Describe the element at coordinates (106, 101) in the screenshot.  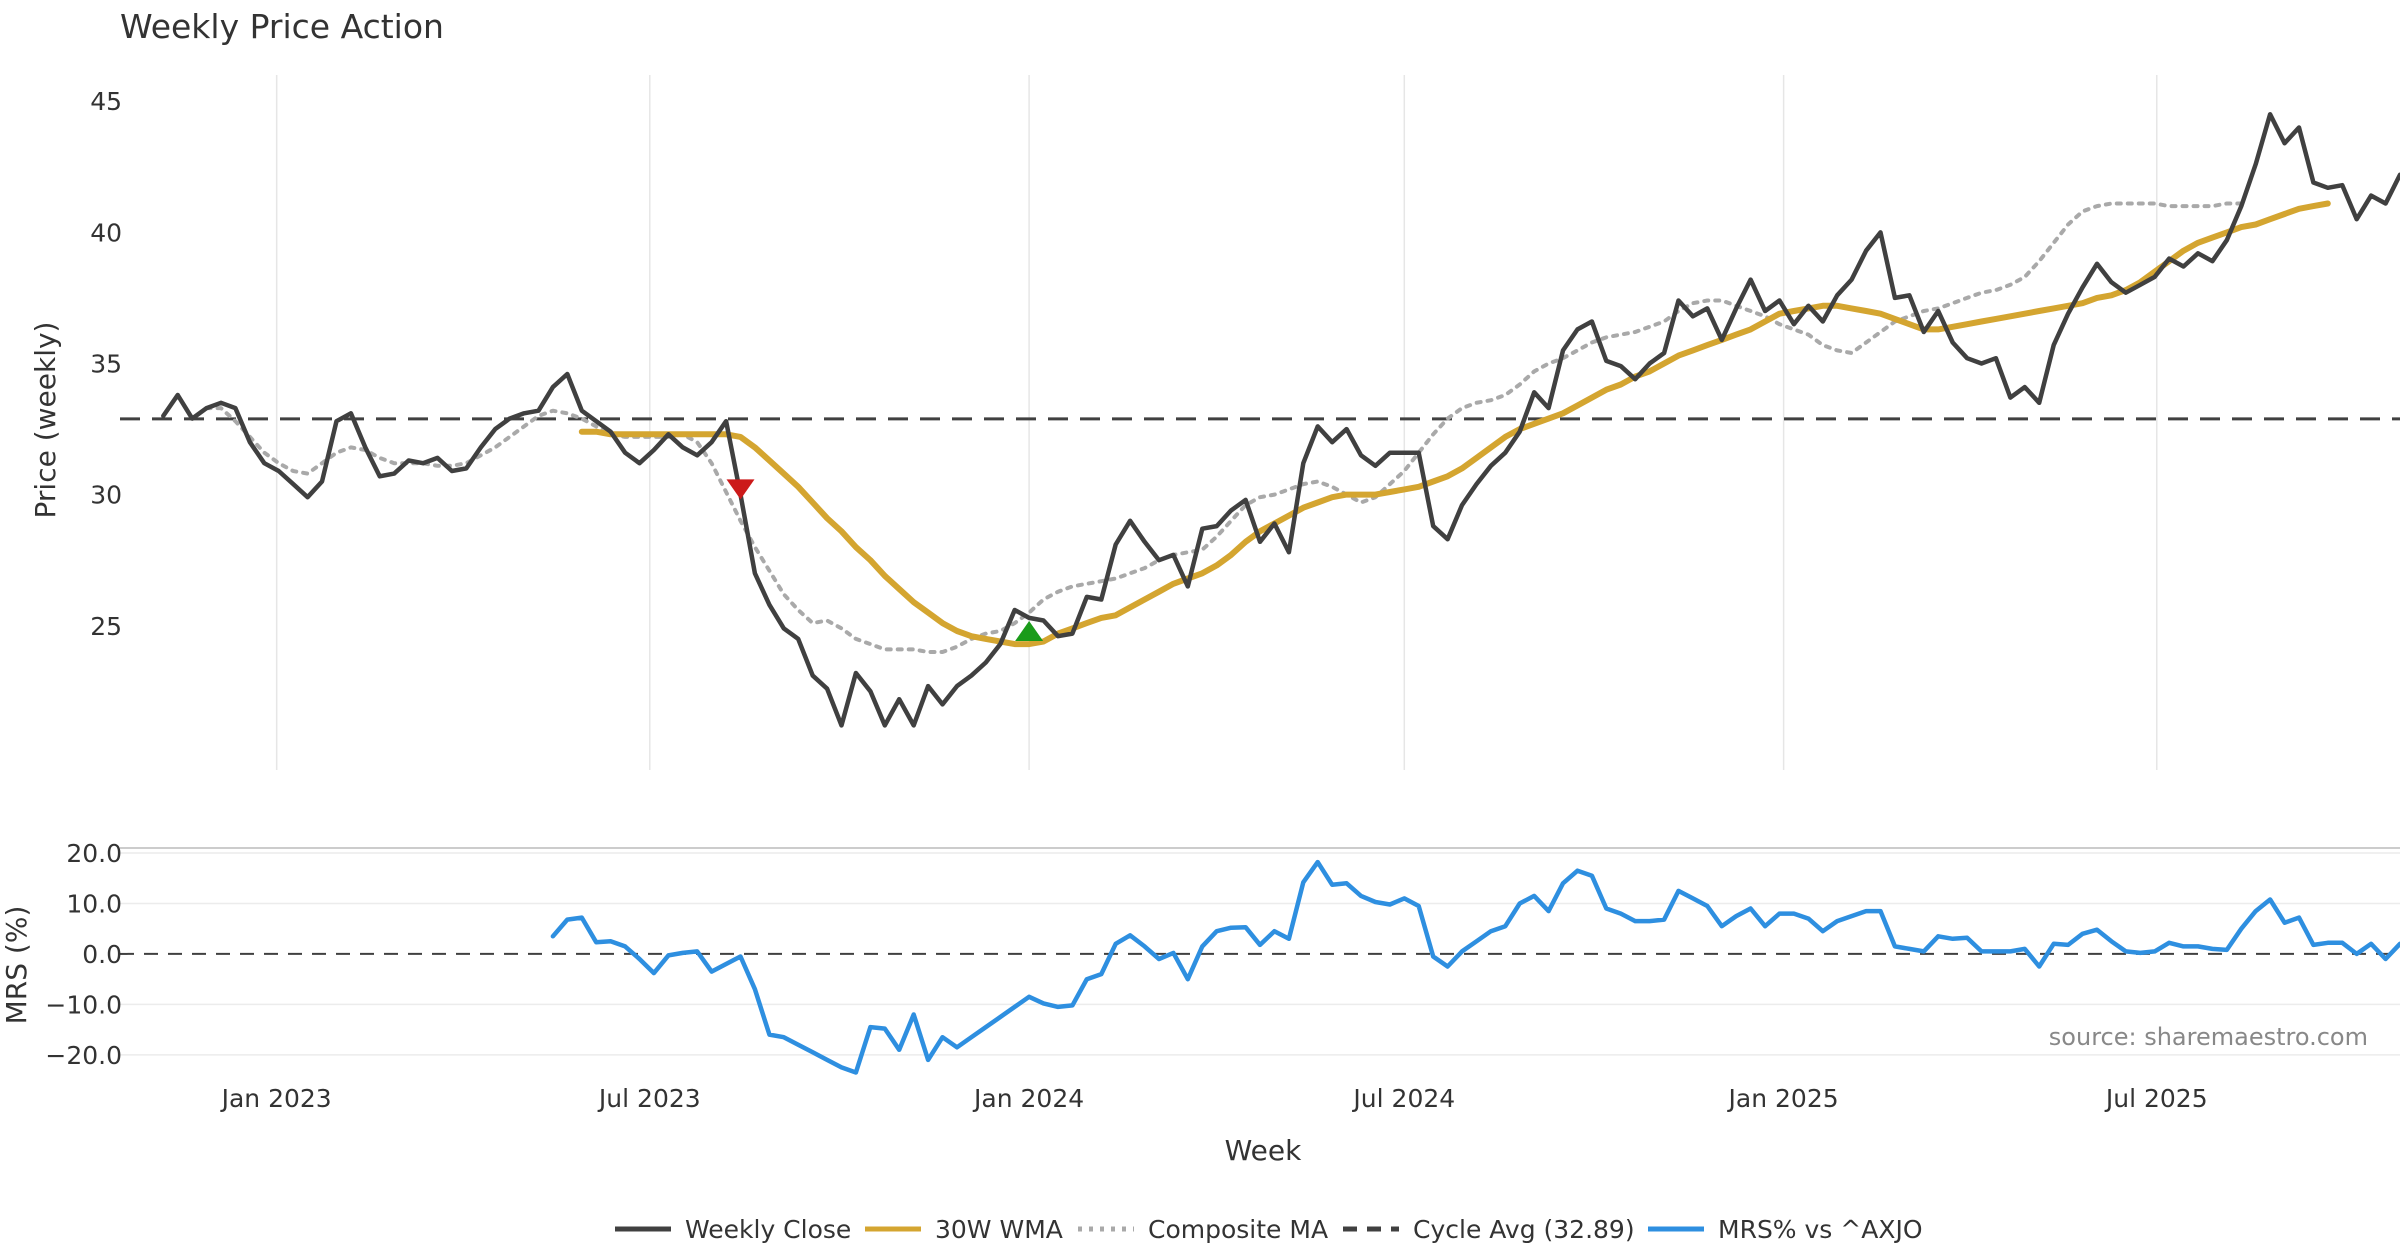
I see `price-y-tick-45: 45` at that location.